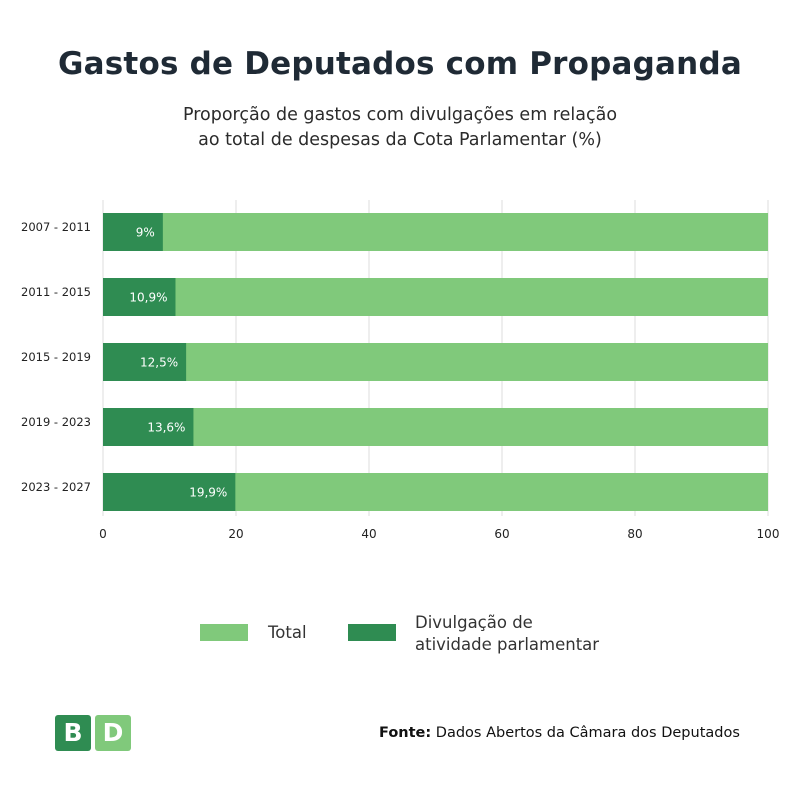 Image resolution: width=800 pixels, height=800 pixels. Describe the element at coordinates (148, 298) in the screenshot. I see `data-label: 10,9%` at that location.